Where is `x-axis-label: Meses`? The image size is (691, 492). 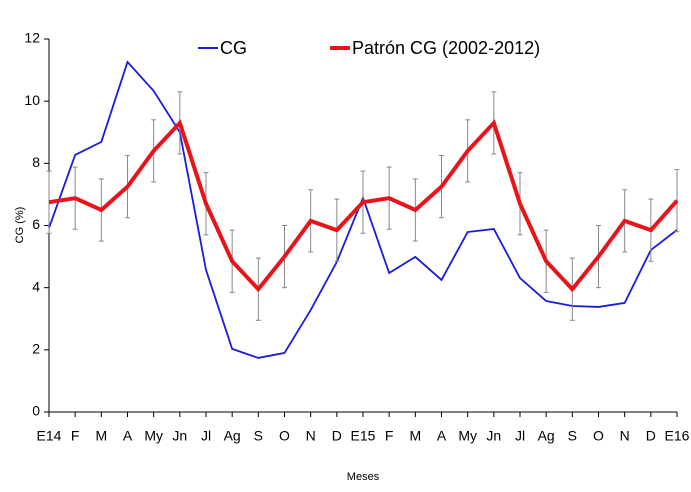 x-axis-label: Meses is located at coordinates (363, 477).